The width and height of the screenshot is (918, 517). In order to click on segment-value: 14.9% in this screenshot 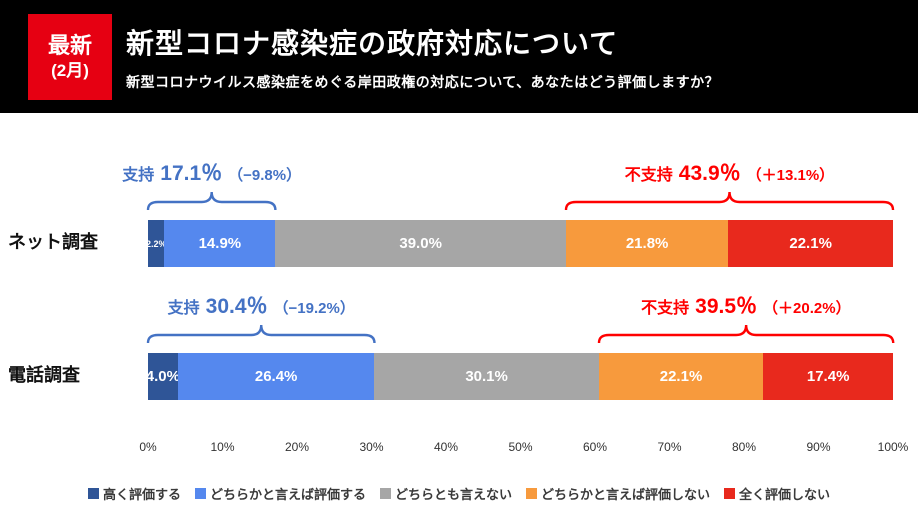, I will do `click(220, 243)`.